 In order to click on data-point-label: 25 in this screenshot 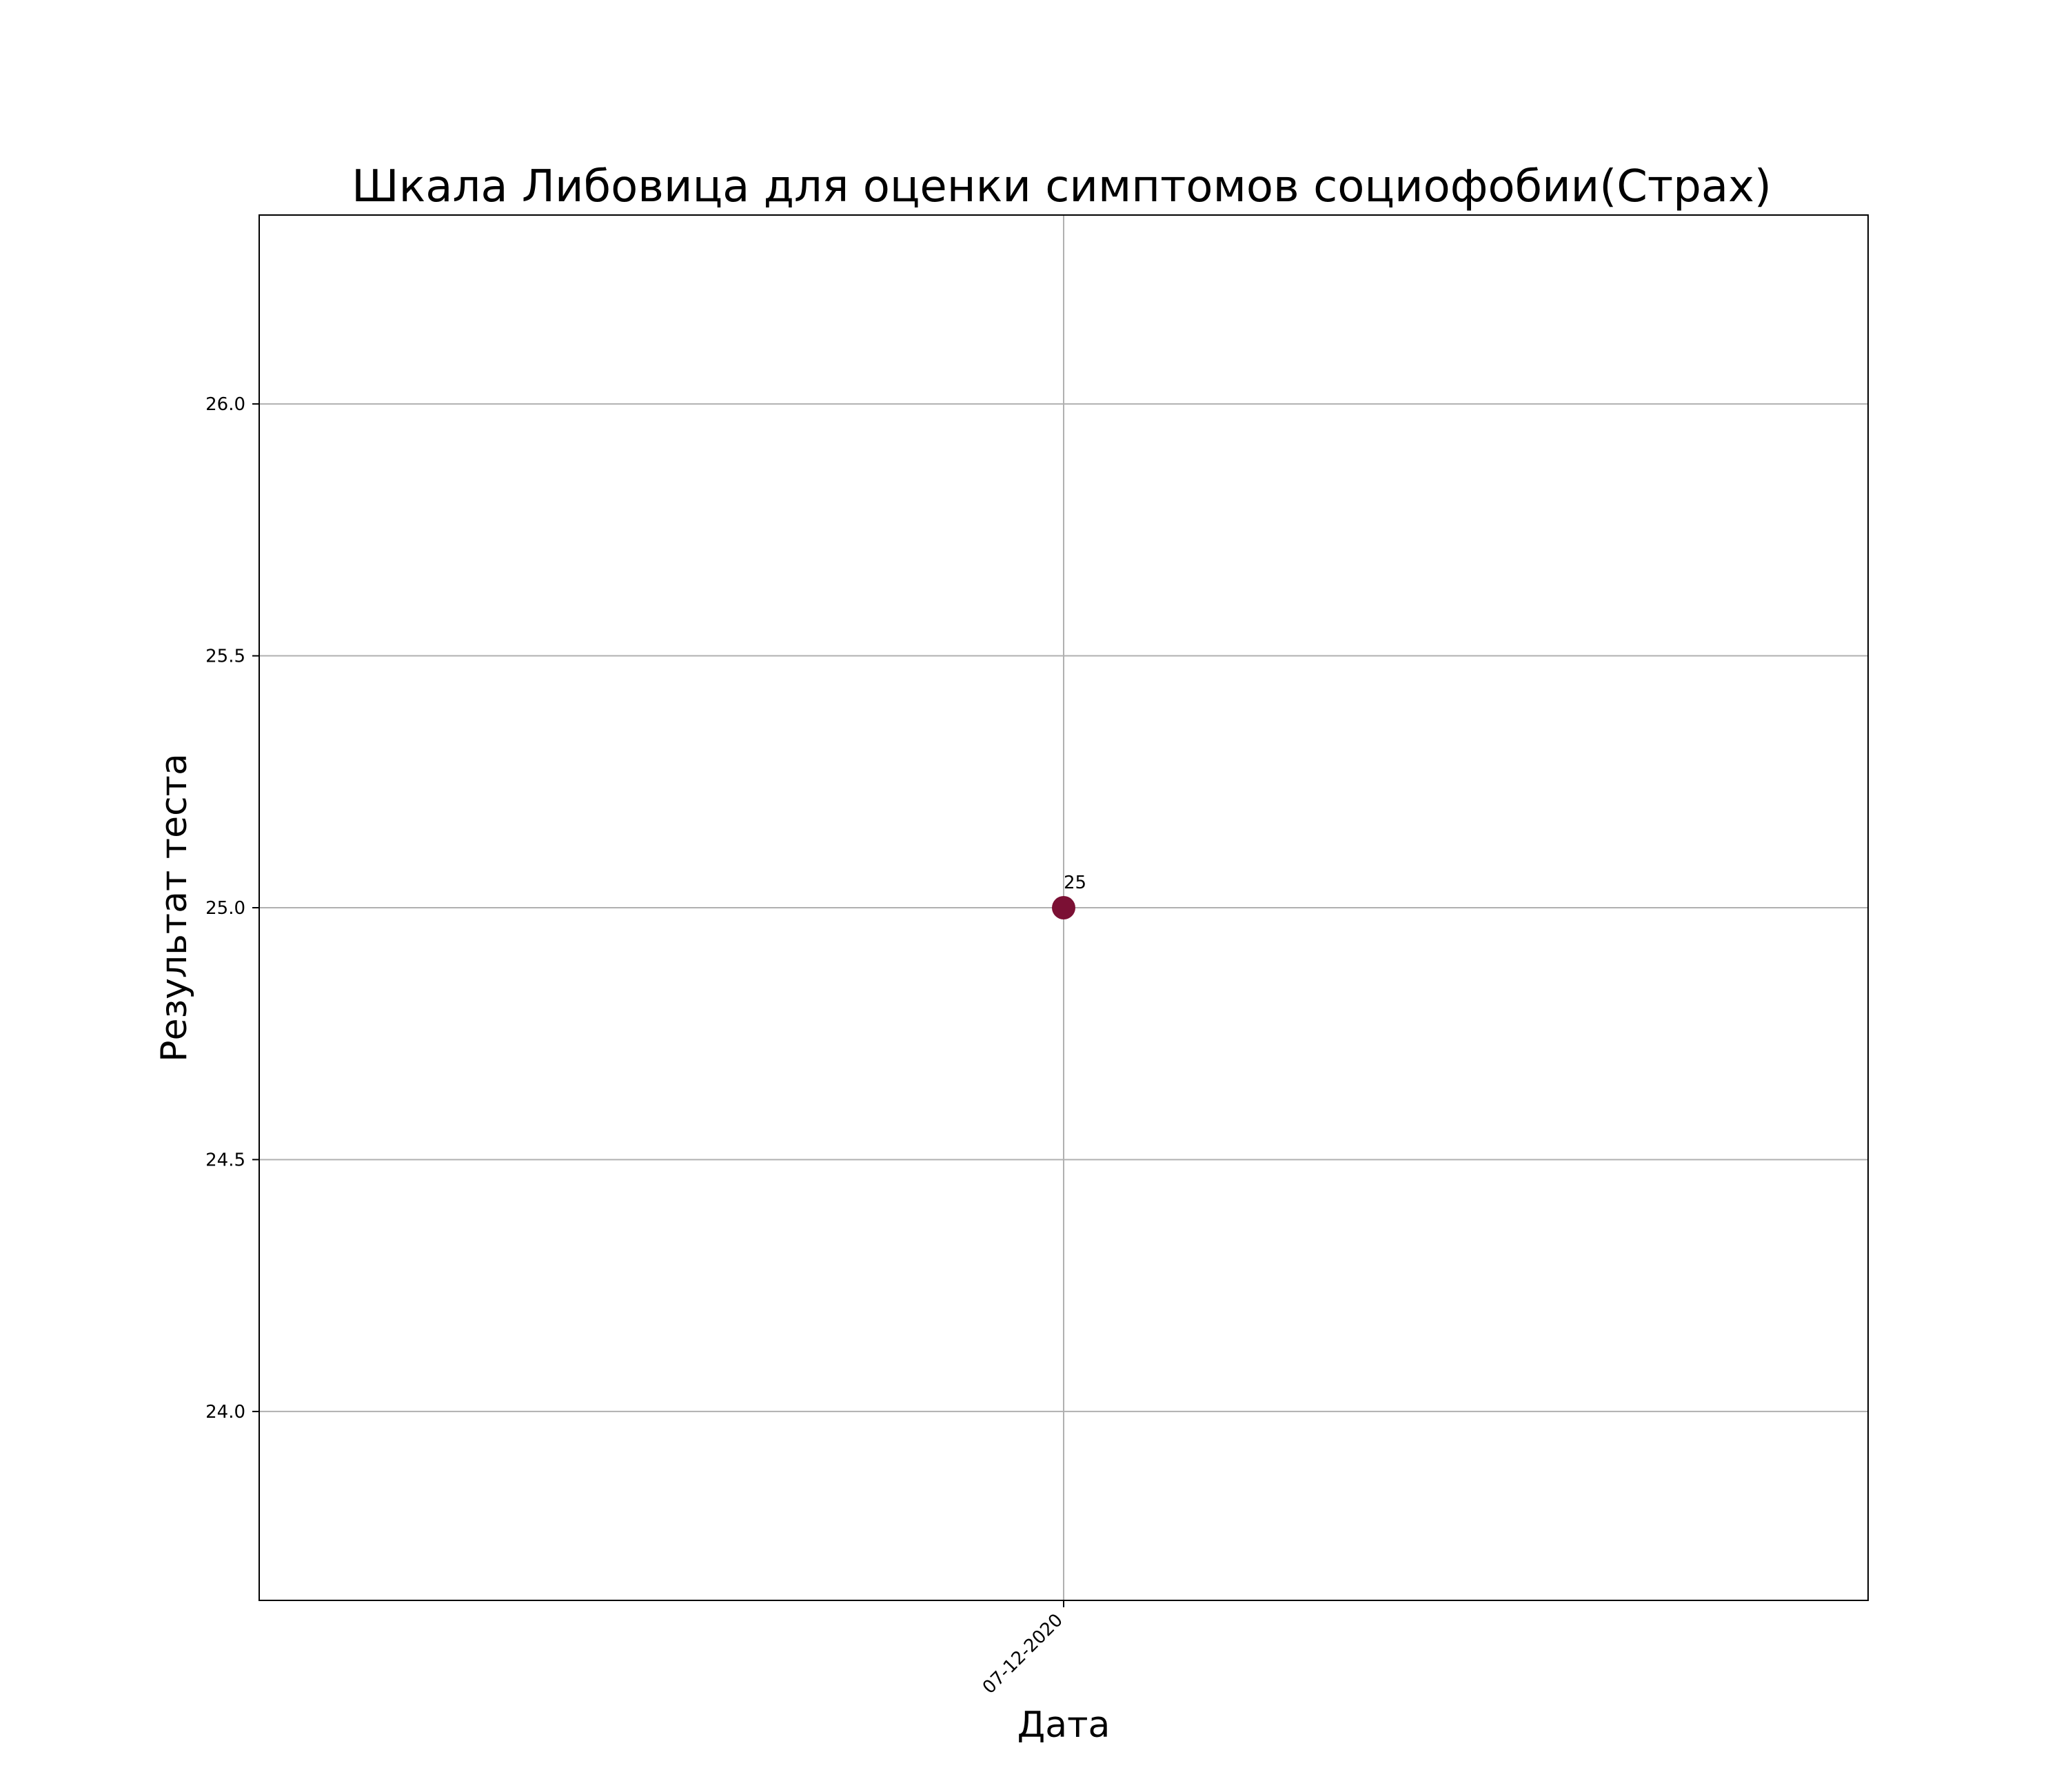, I will do `click(1075, 883)`.